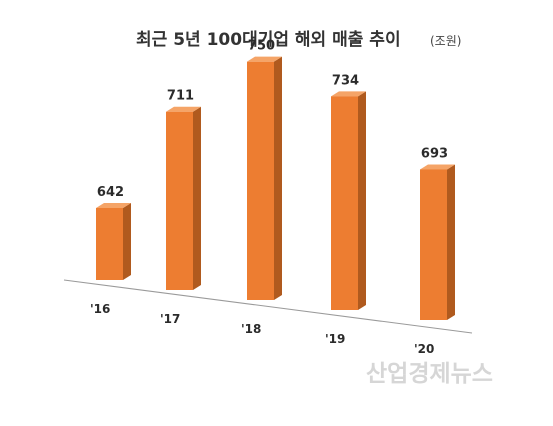  What do you see at coordinates (445, 41) in the screenshot?
I see `chart-unit: (조원)` at bounding box center [445, 41].